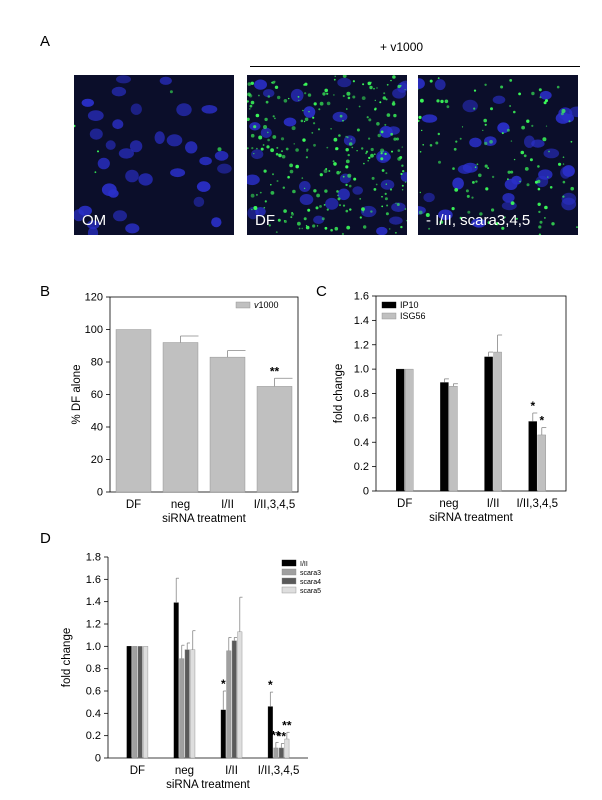 The height and width of the screenshot is (800, 602). What do you see at coordinates (45, 538) in the screenshot?
I see `panel-letter-d: D` at bounding box center [45, 538].